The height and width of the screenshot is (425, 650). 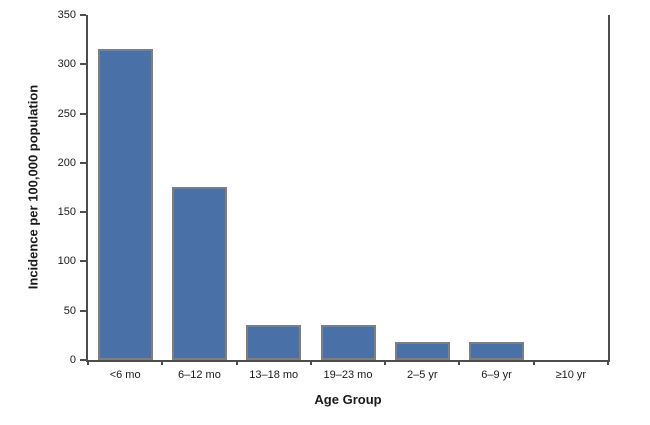 I want to click on y-axis-line, so click(x=87, y=188).